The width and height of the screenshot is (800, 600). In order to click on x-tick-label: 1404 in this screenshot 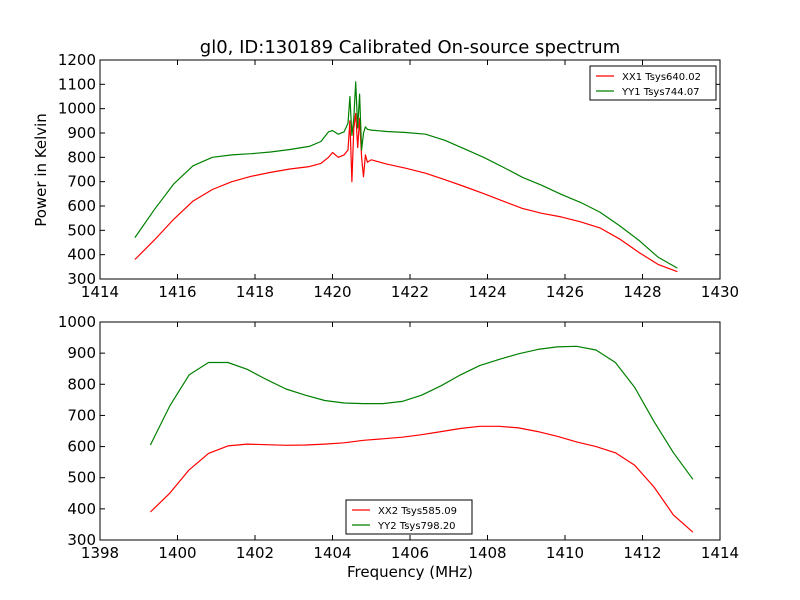, I will do `click(332, 553)`.